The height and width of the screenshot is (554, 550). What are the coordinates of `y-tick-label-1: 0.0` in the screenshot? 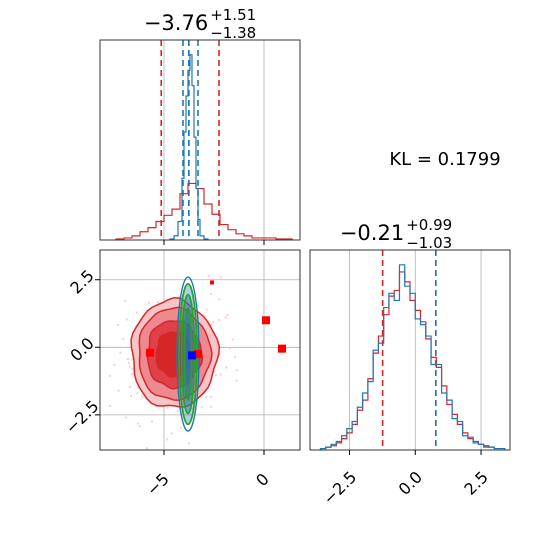 It's located at (81, 349).